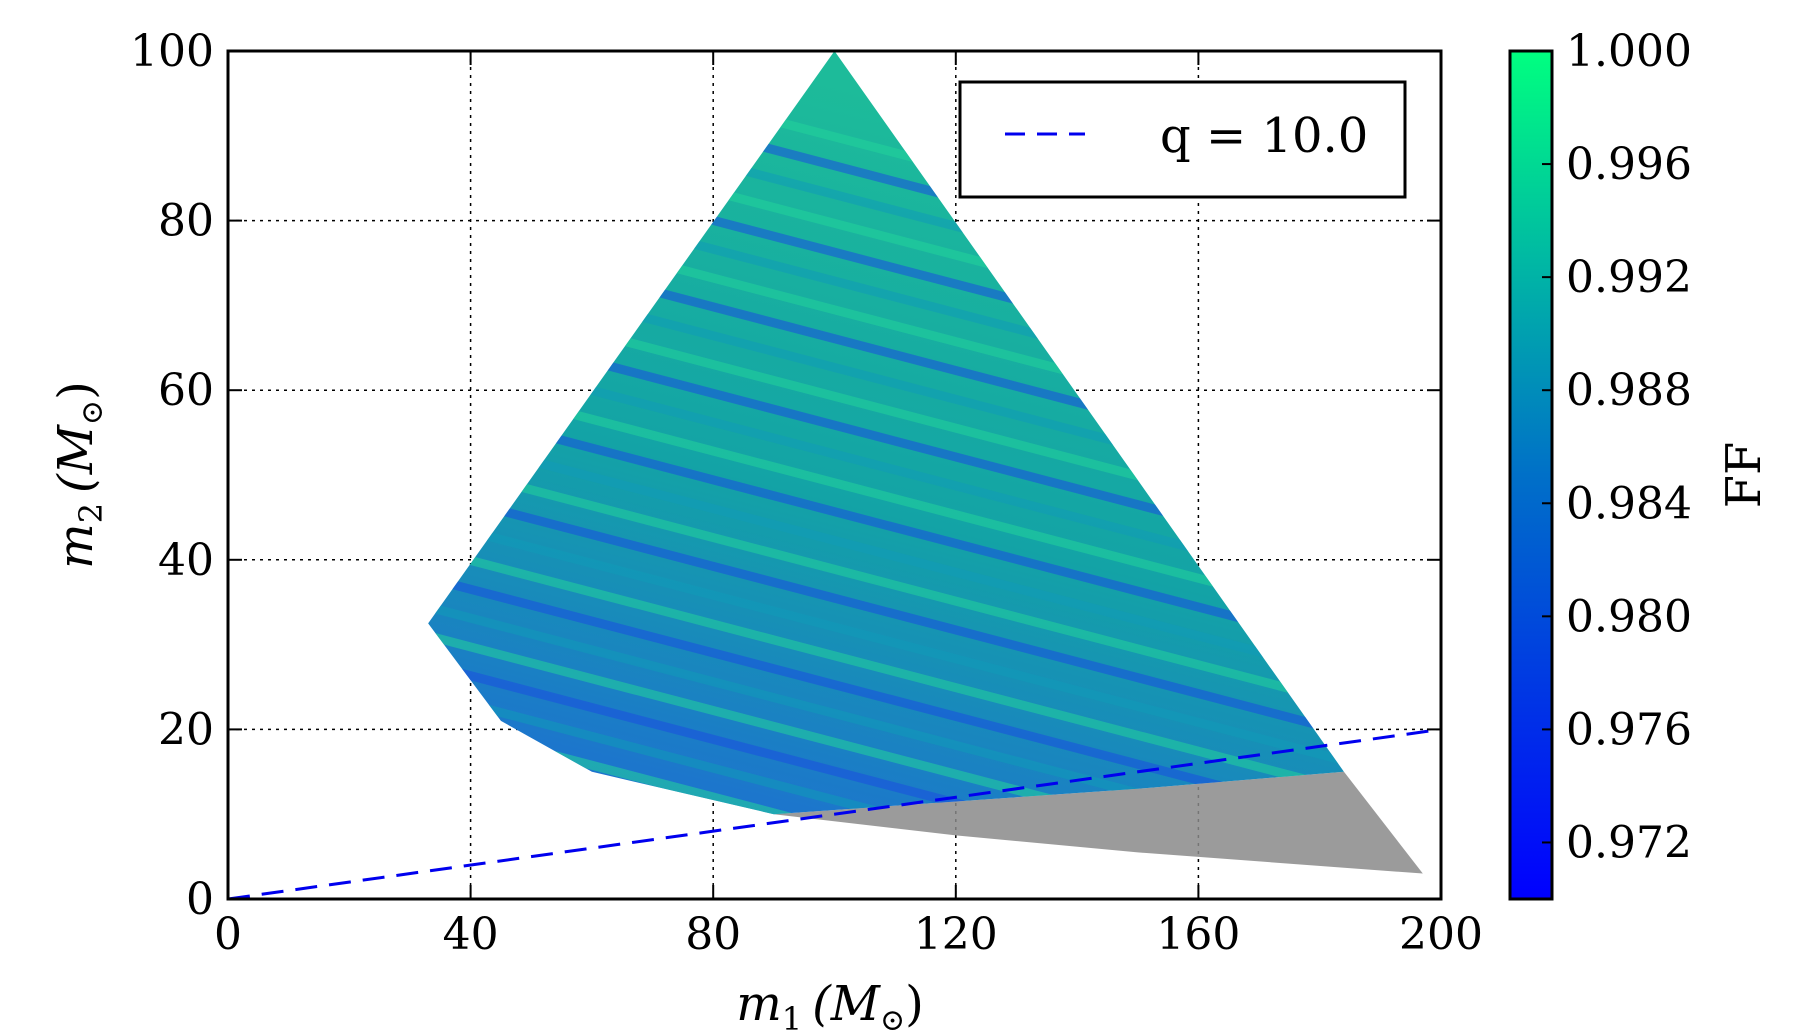 The image size is (1810, 1030). I want to click on y-tick-label: 40, so click(186, 560).